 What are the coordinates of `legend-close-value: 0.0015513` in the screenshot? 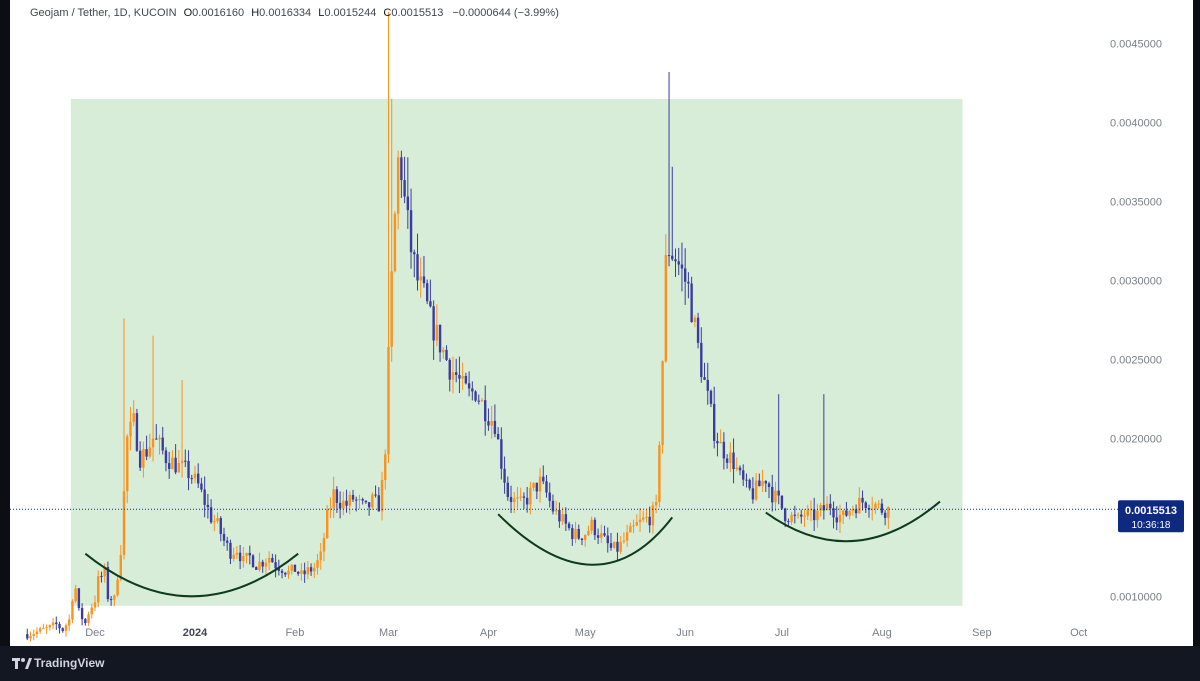 It's located at (417, 13).